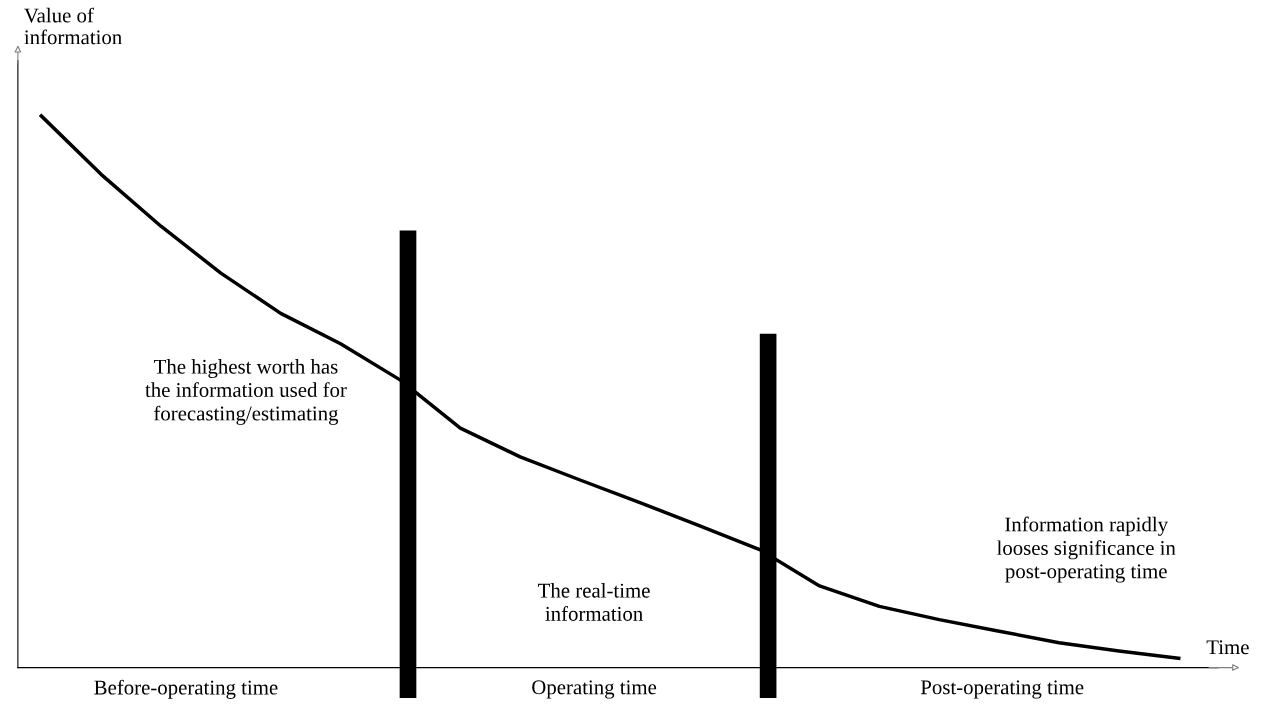  What do you see at coordinates (594, 601) in the screenshot?
I see `annotation: The real-time information` at bounding box center [594, 601].